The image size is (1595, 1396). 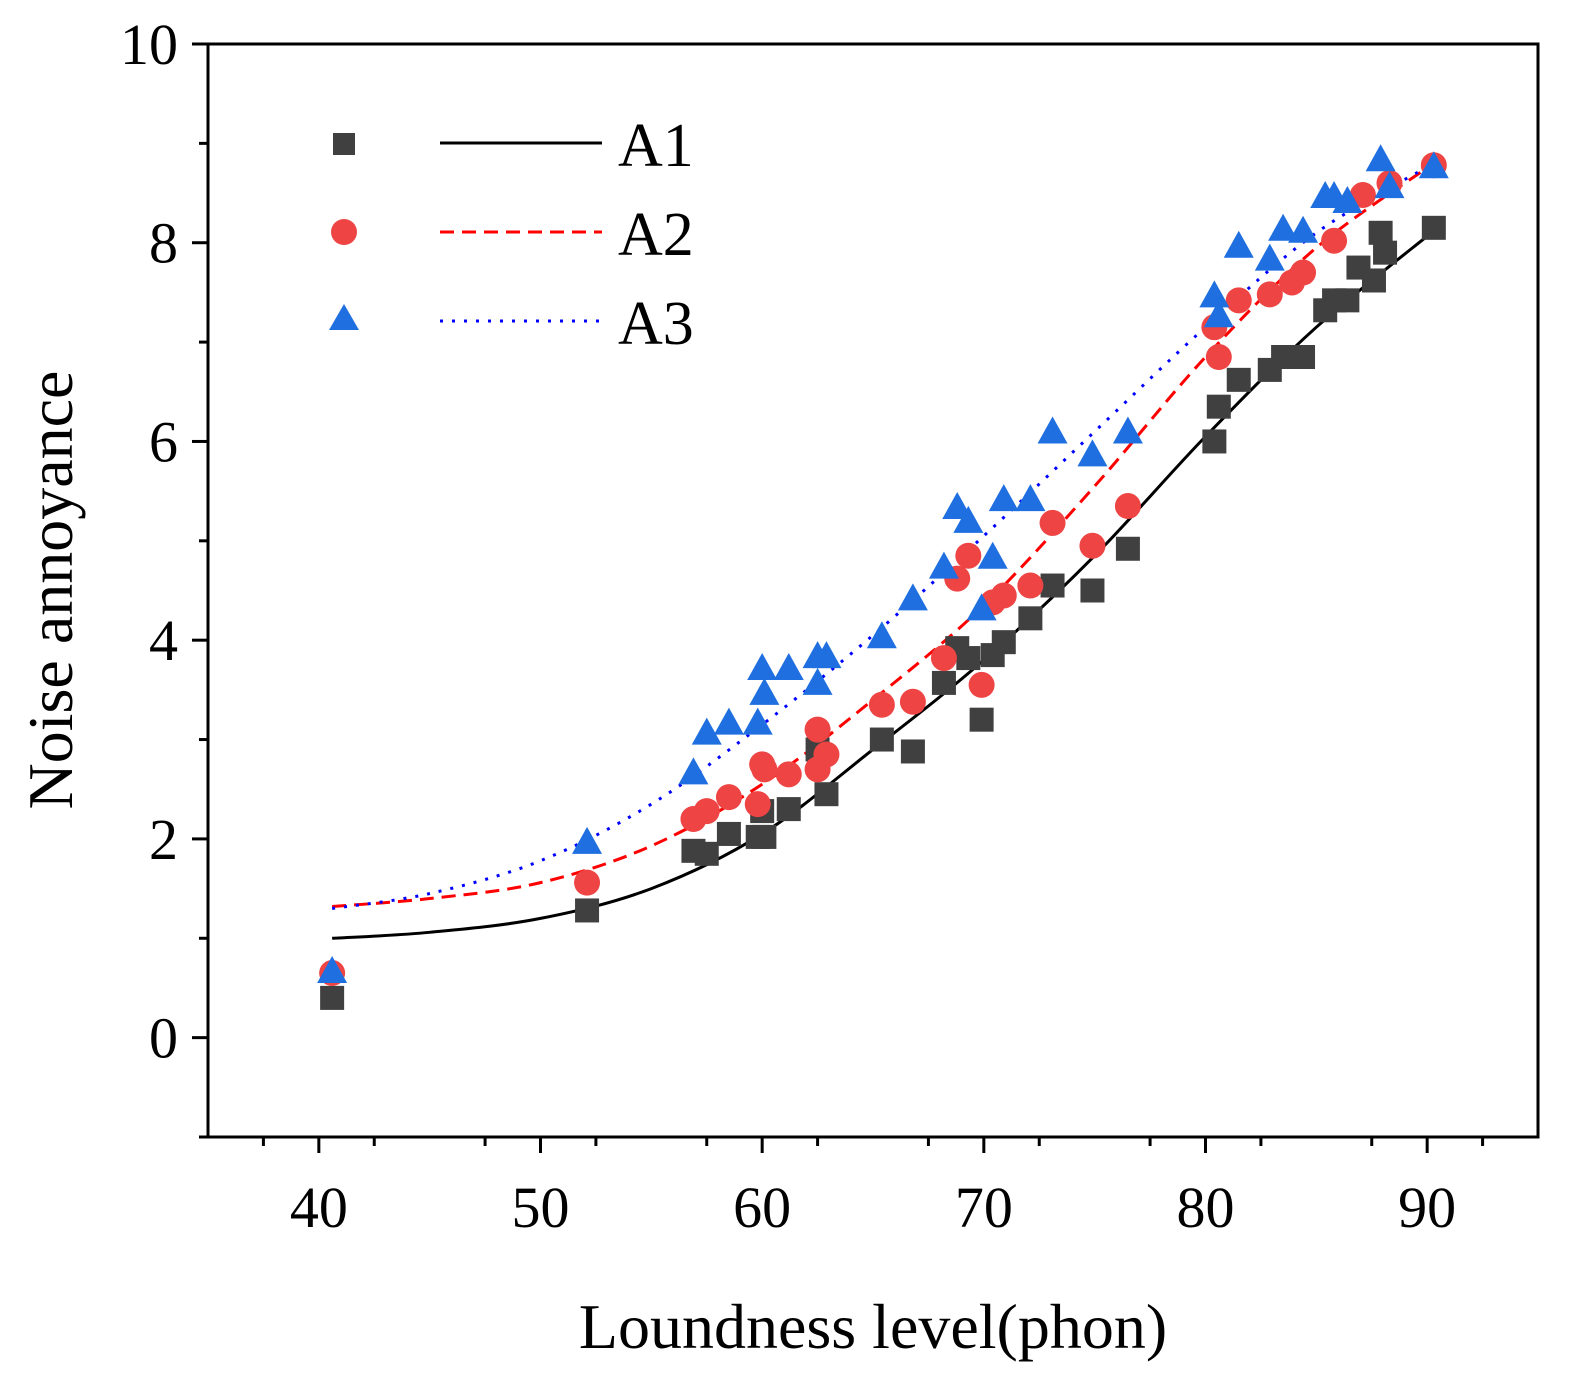 What do you see at coordinates (163, 243) in the screenshot?
I see `y-tick-label: 8` at bounding box center [163, 243].